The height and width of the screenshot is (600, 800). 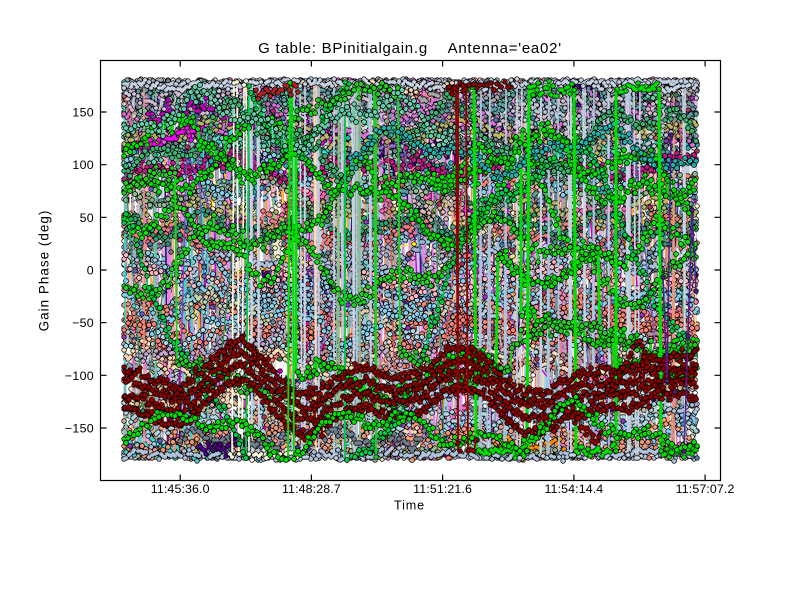 What do you see at coordinates (79, 376) in the screenshot?
I see `svg-text: −100` at bounding box center [79, 376].